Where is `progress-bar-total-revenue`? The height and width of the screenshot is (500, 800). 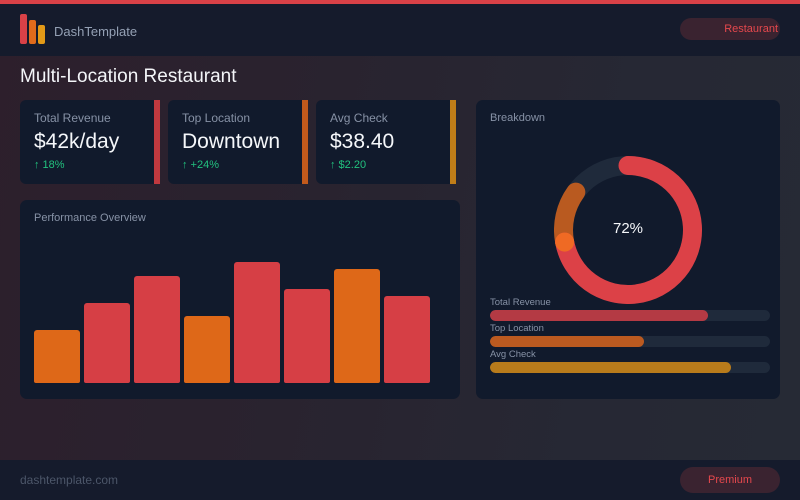
progress-bar-total-revenue is located at coordinates (630, 315).